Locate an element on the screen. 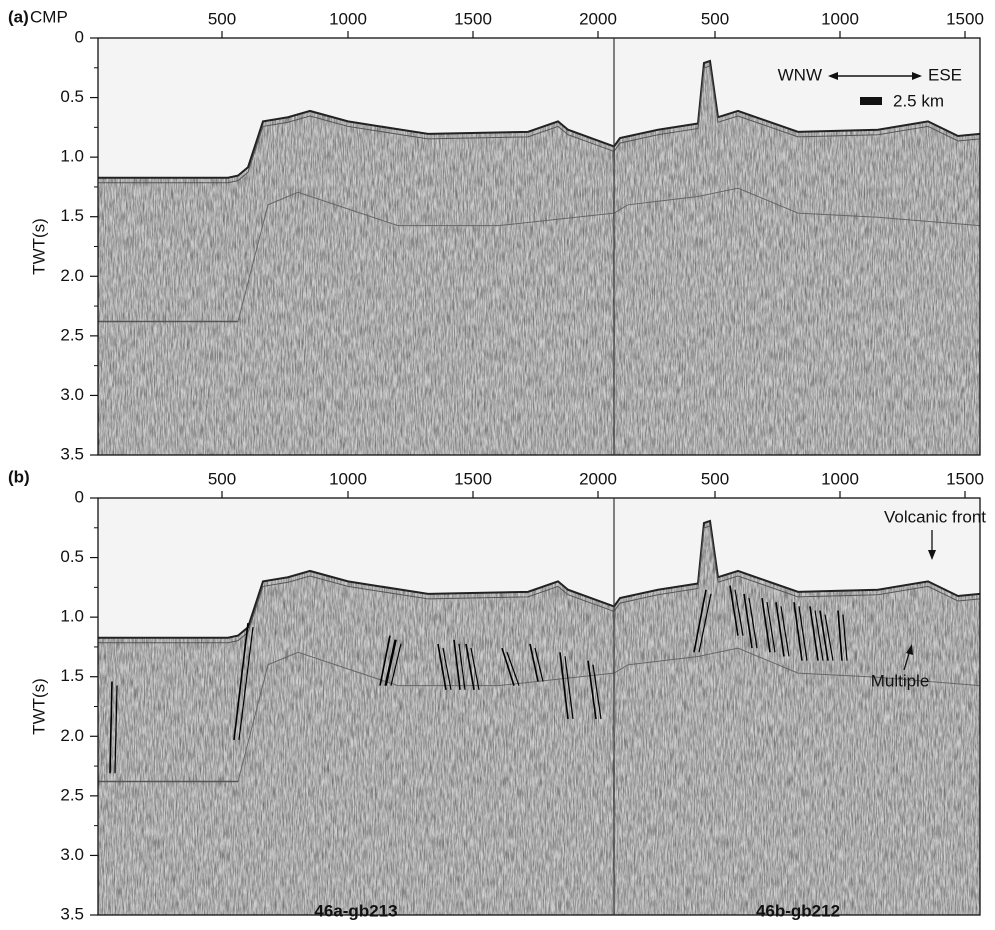  panel-label: (a) is located at coordinates (18, 16).